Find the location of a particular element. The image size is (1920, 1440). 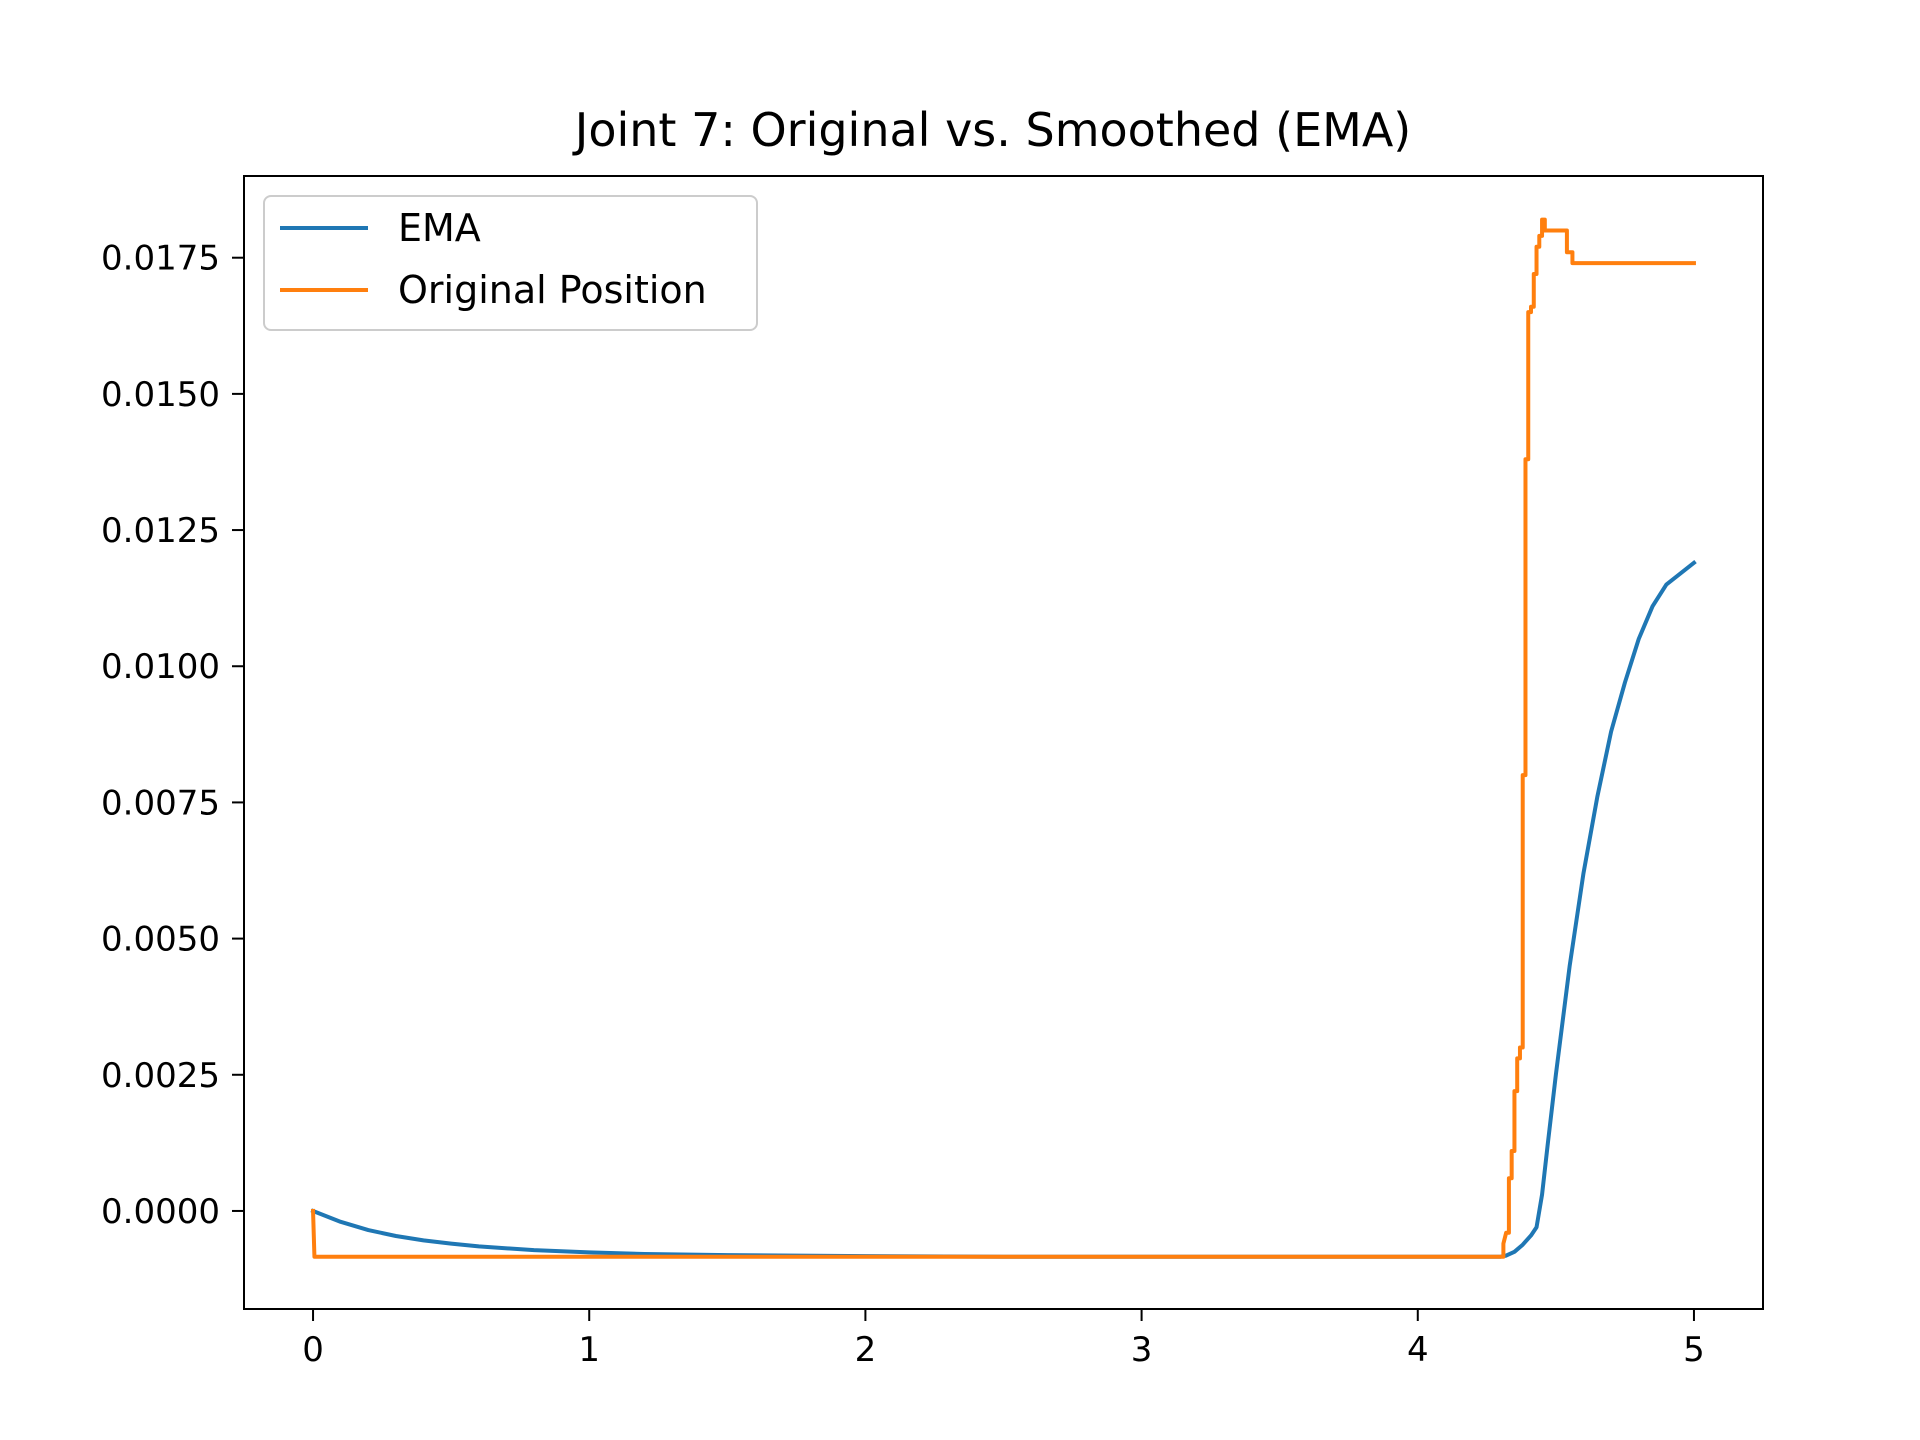

x-tick-label: 0 is located at coordinates (313, 1350).